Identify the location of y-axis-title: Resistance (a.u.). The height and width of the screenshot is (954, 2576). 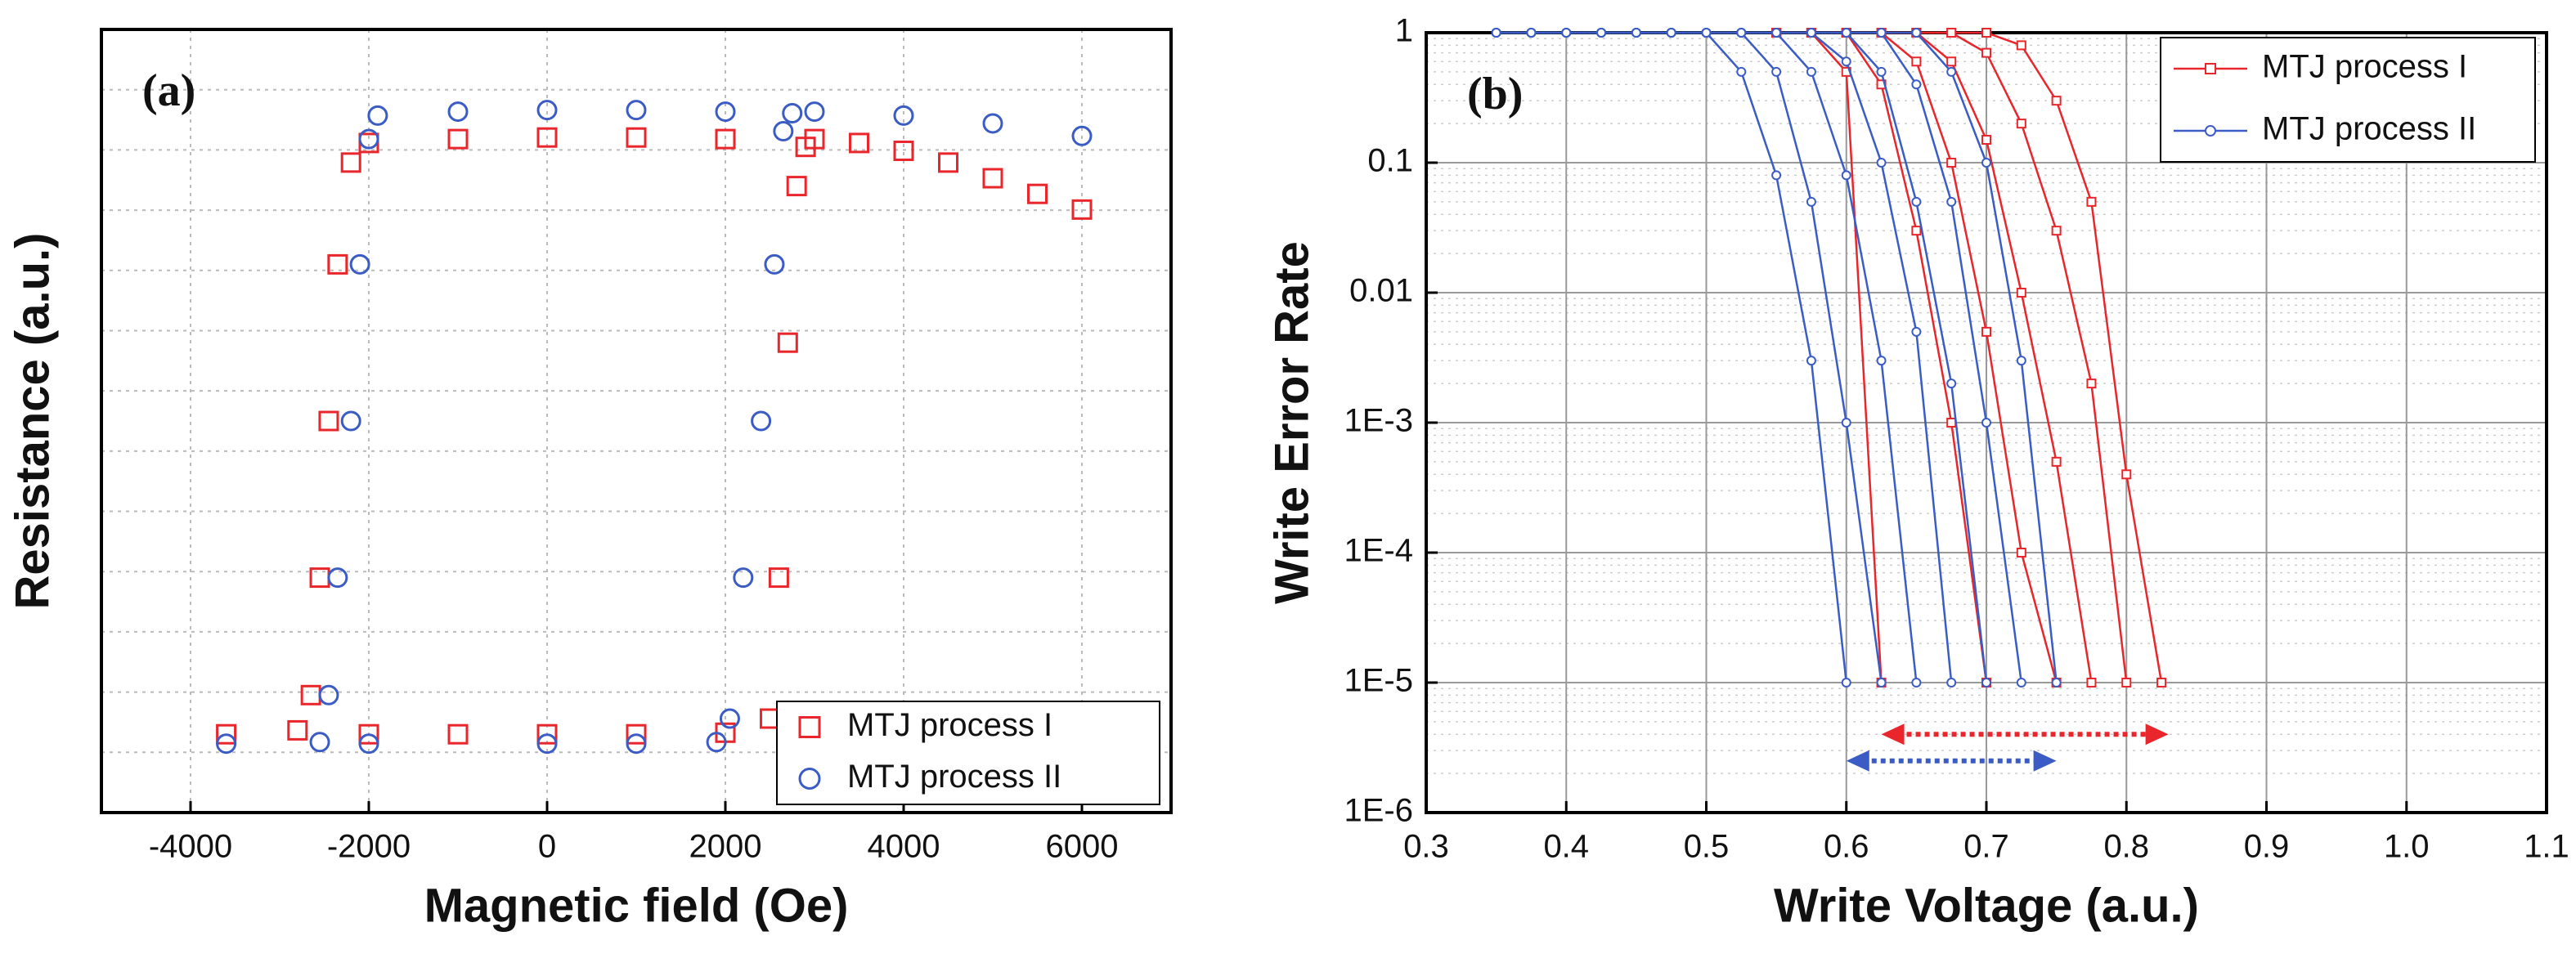
(32, 421).